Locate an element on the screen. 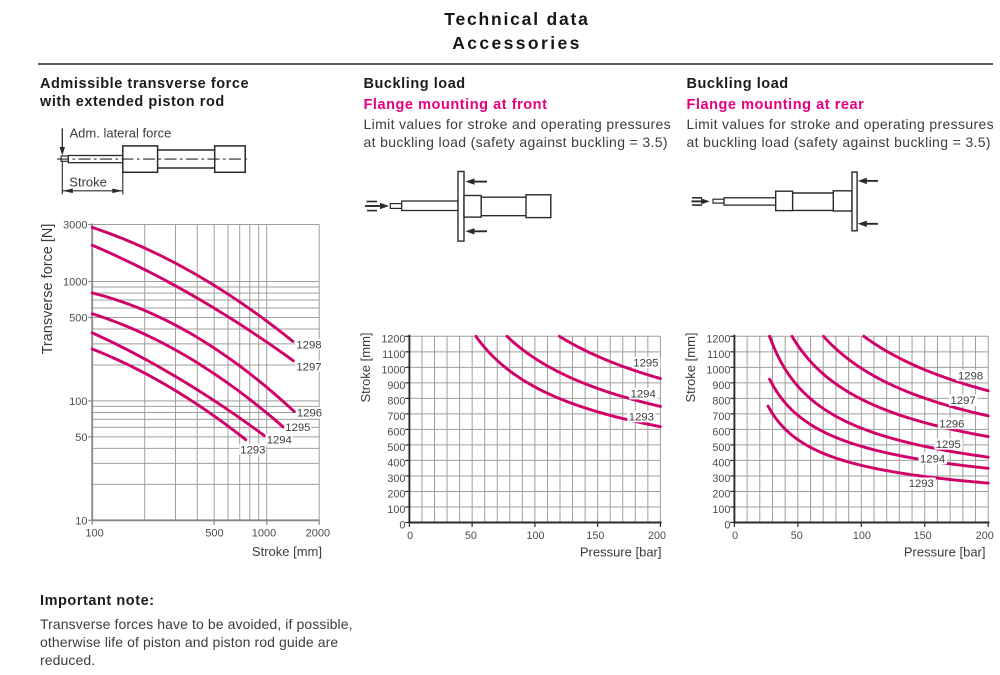 This screenshot has height=675, width=1000. svg-text: Stroke is located at coordinates (88, 181).